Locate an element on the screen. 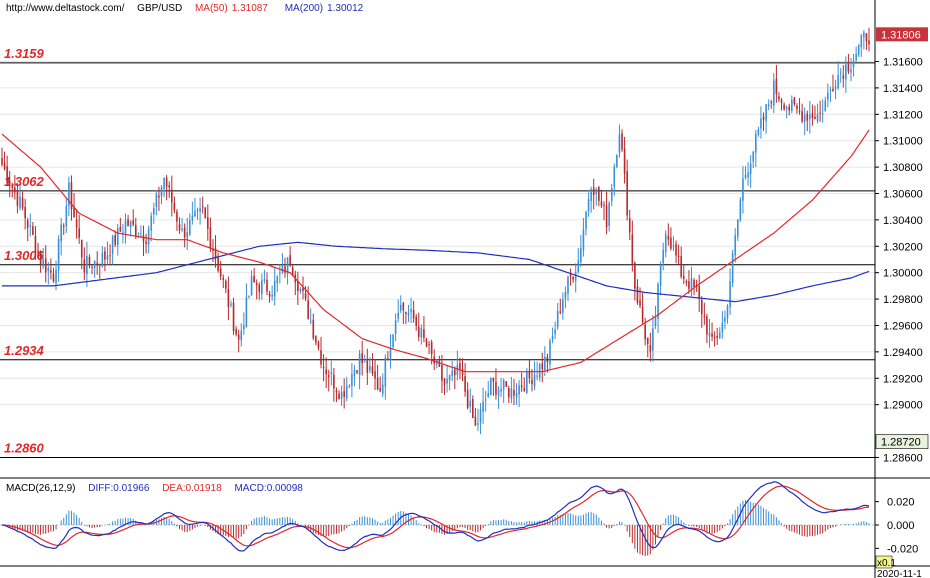 The image size is (930, 578). symbol-label: GBP/USD is located at coordinates (160, 8).